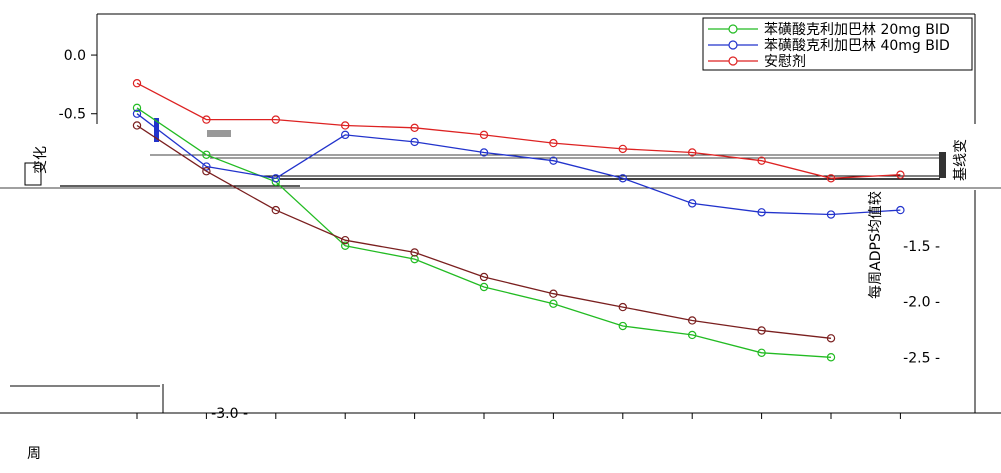 The height and width of the screenshot is (473, 1001). What do you see at coordinates (229, 414) in the screenshot?
I see `lower-y-tick-label: -3.0 -` at bounding box center [229, 414].